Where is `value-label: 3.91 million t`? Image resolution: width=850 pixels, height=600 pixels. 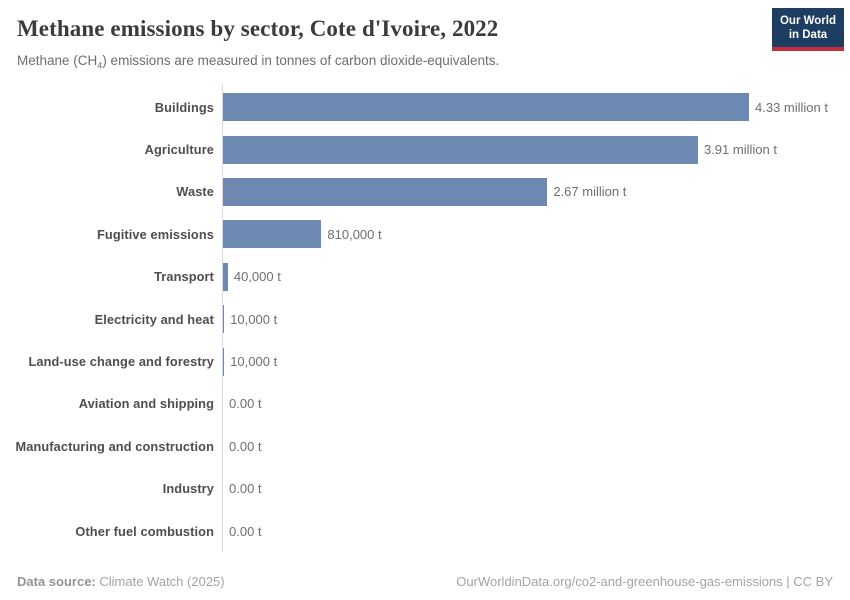 value-label: 3.91 million t is located at coordinates (740, 150).